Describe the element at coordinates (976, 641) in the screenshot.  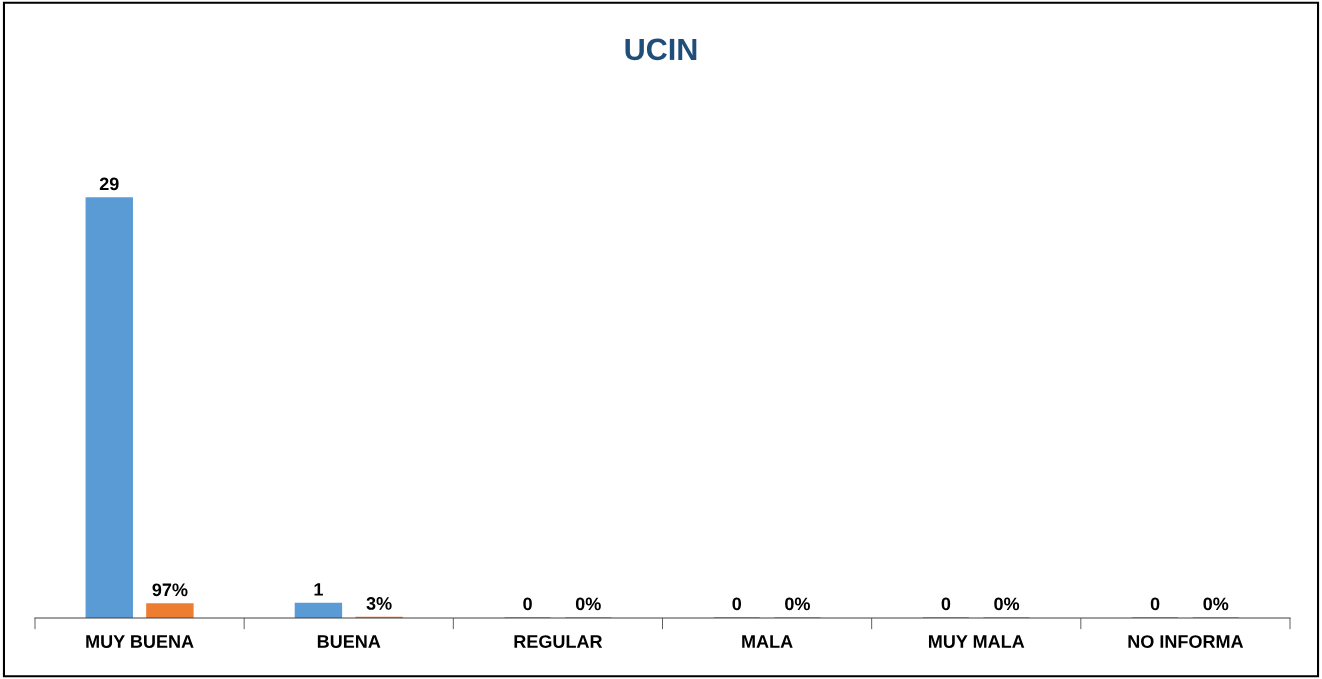
I see `x-tick-label: MUY MALA` at that location.